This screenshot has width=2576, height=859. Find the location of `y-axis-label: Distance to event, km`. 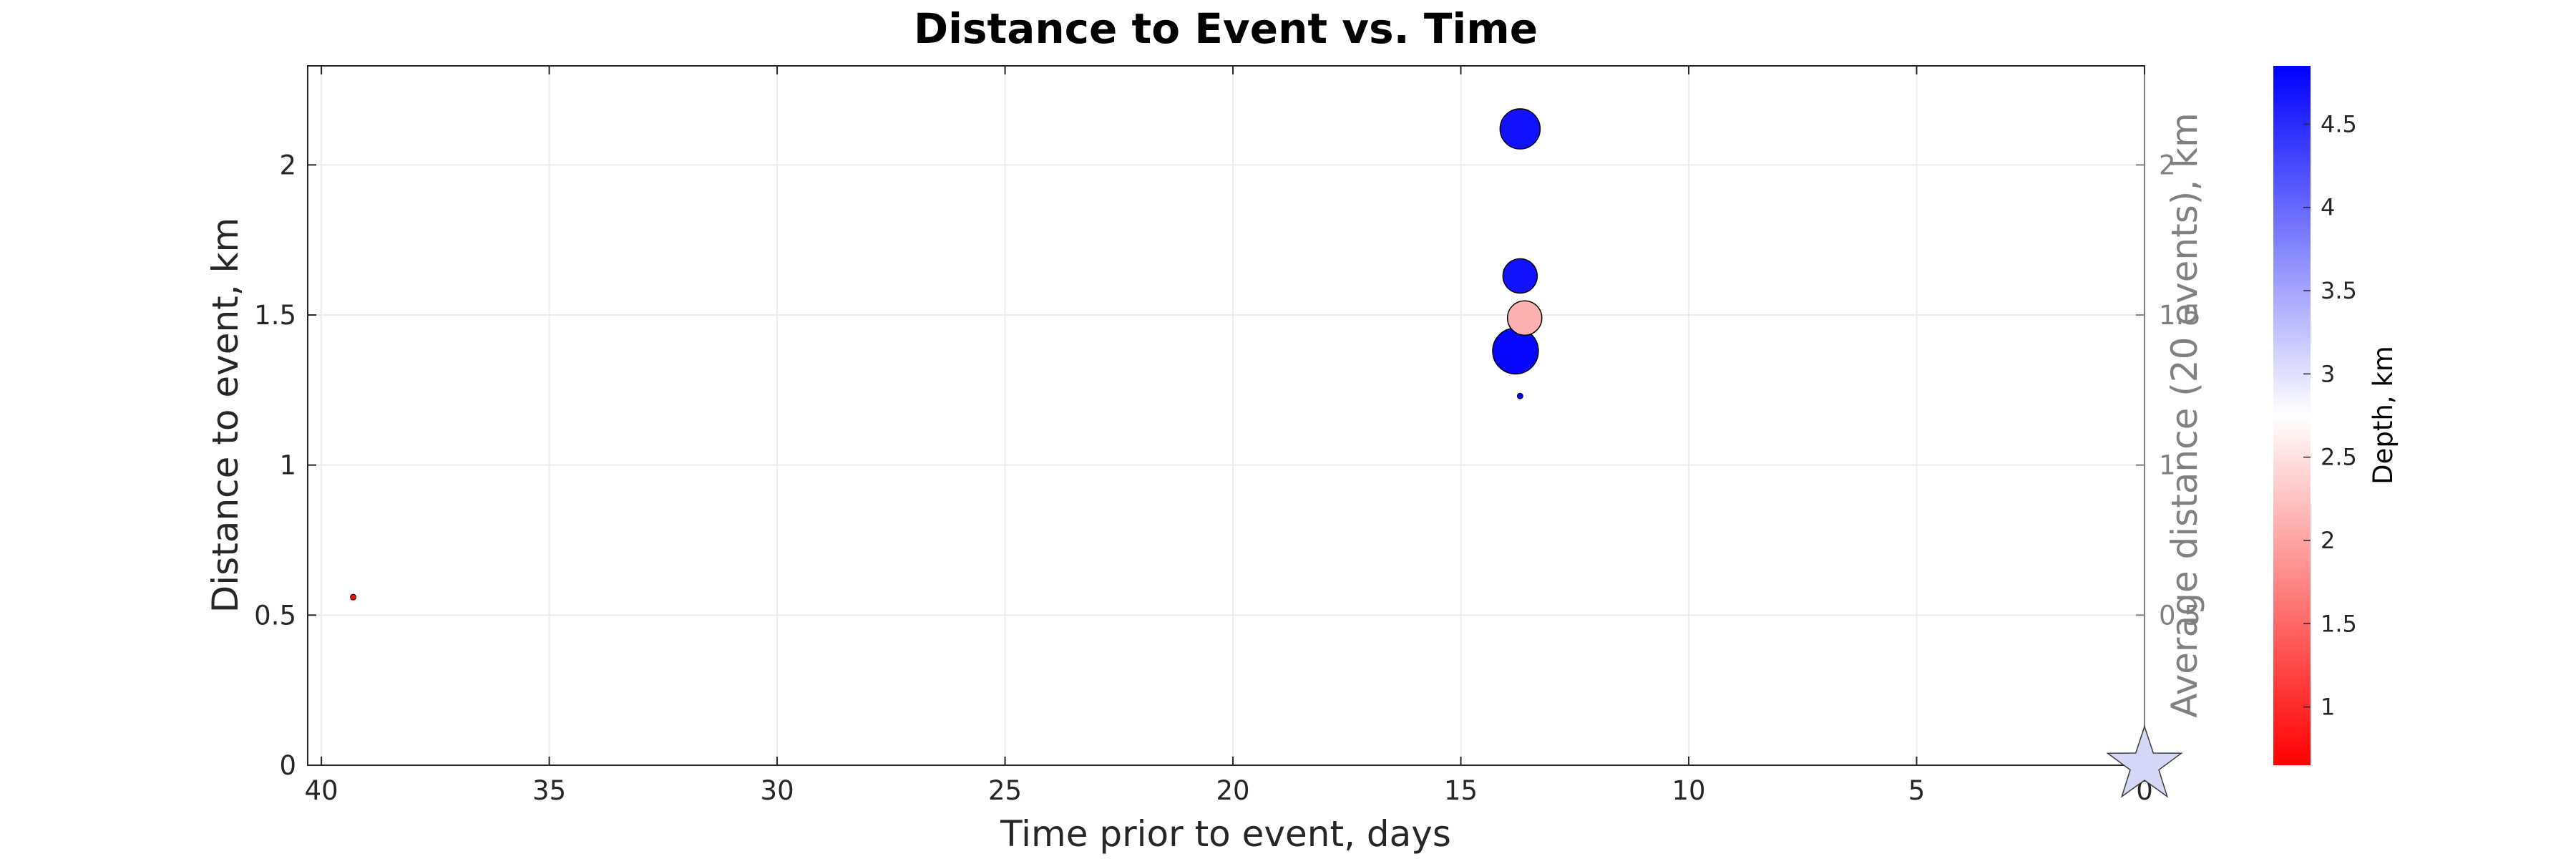

y-axis-label: Distance to event, km is located at coordinates (226, 415).